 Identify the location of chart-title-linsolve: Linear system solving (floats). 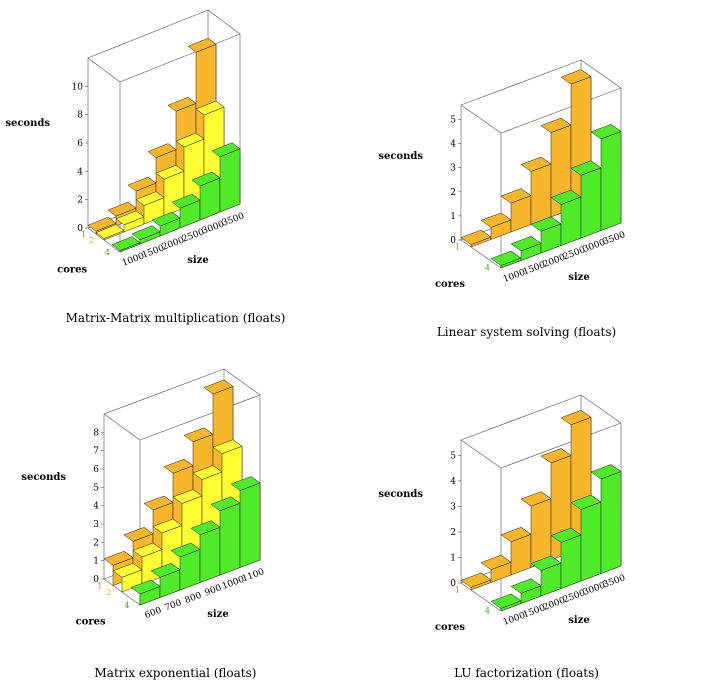
(526, 332).